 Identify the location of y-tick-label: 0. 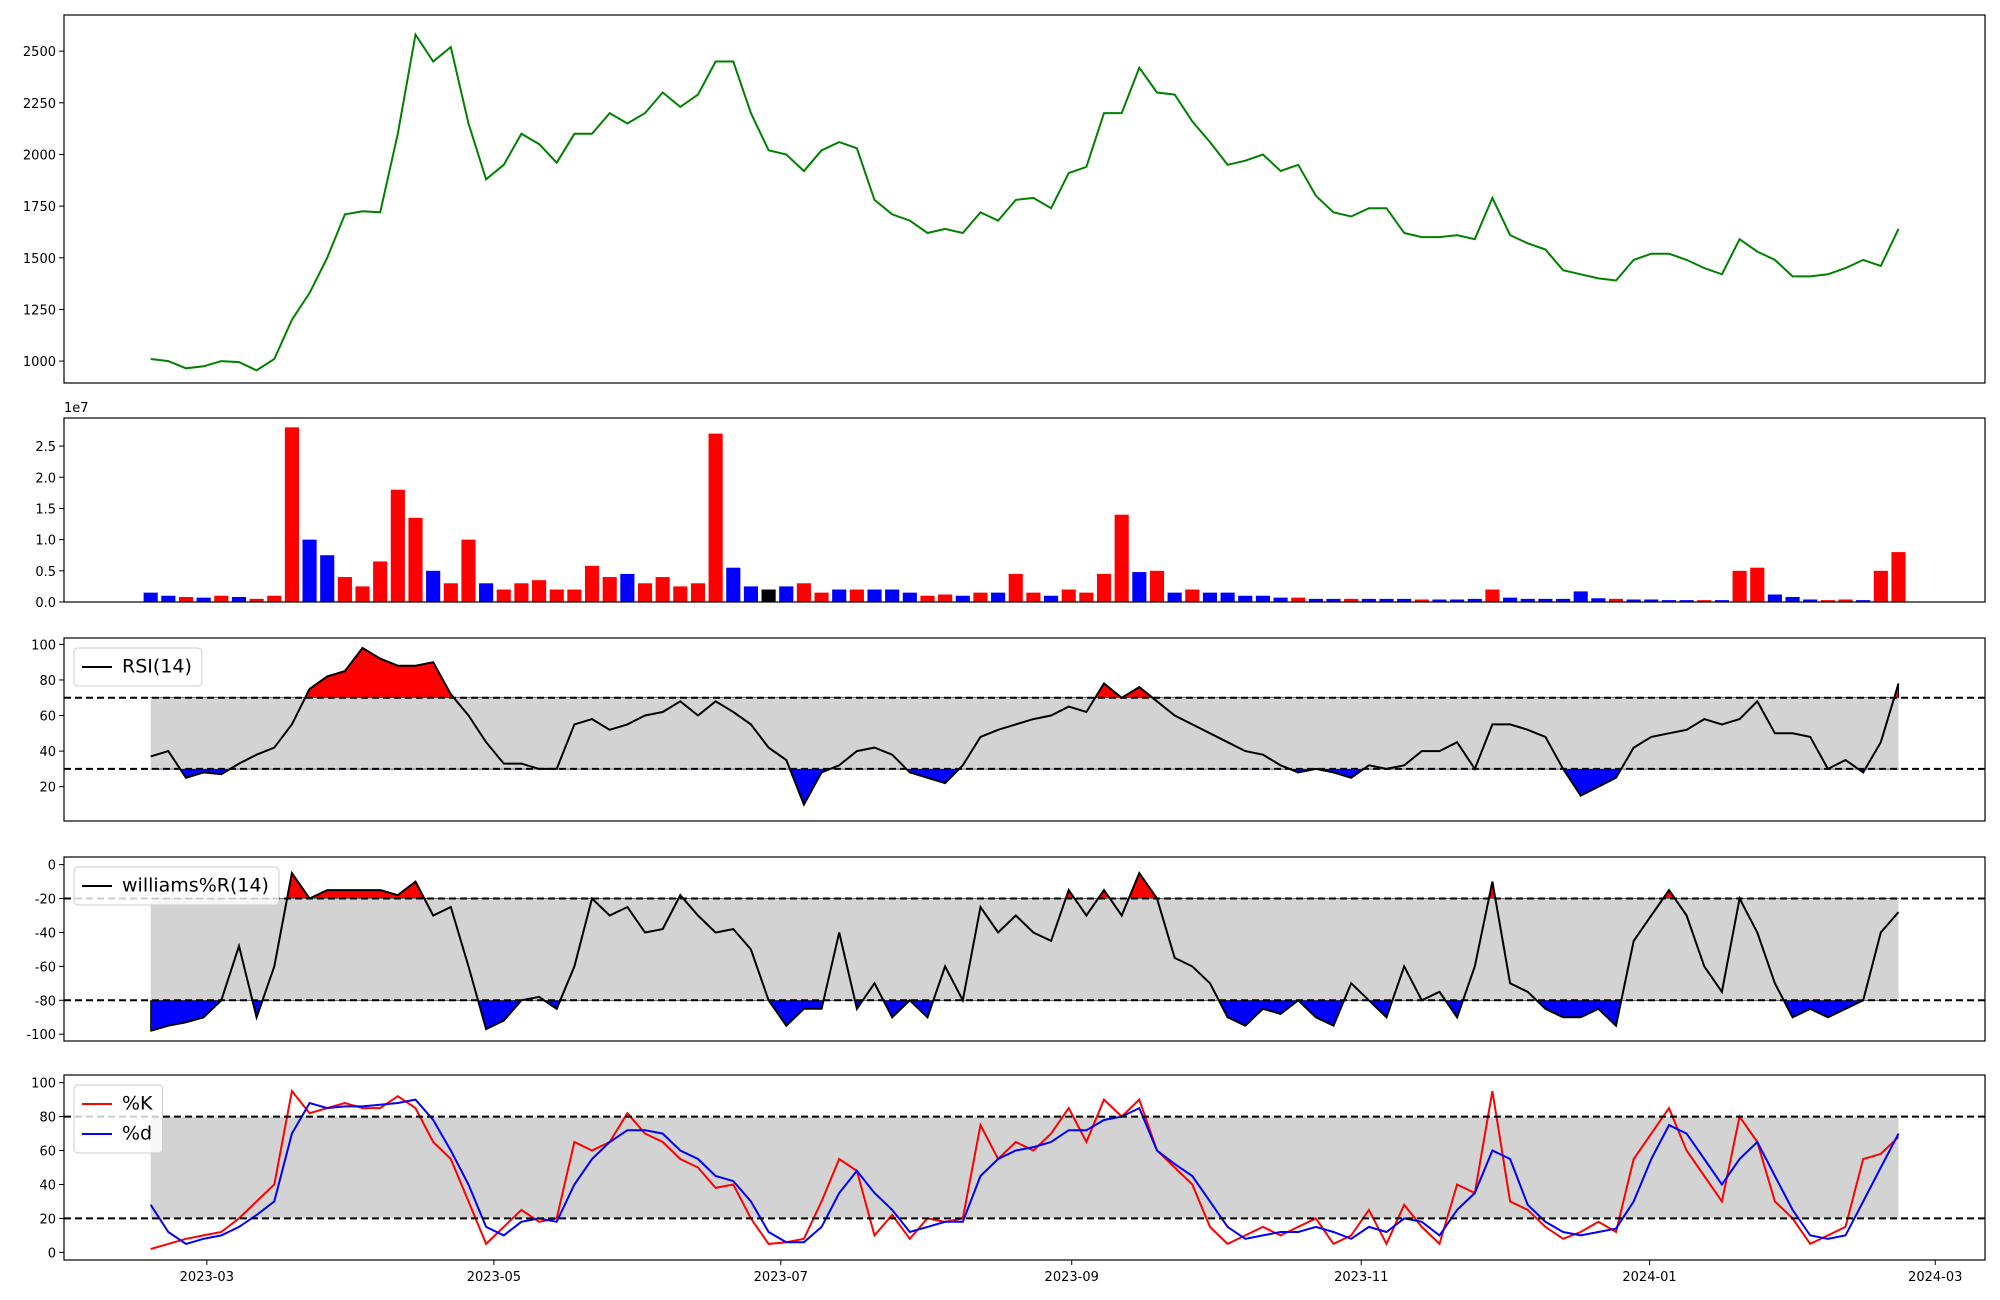
(52, 866).